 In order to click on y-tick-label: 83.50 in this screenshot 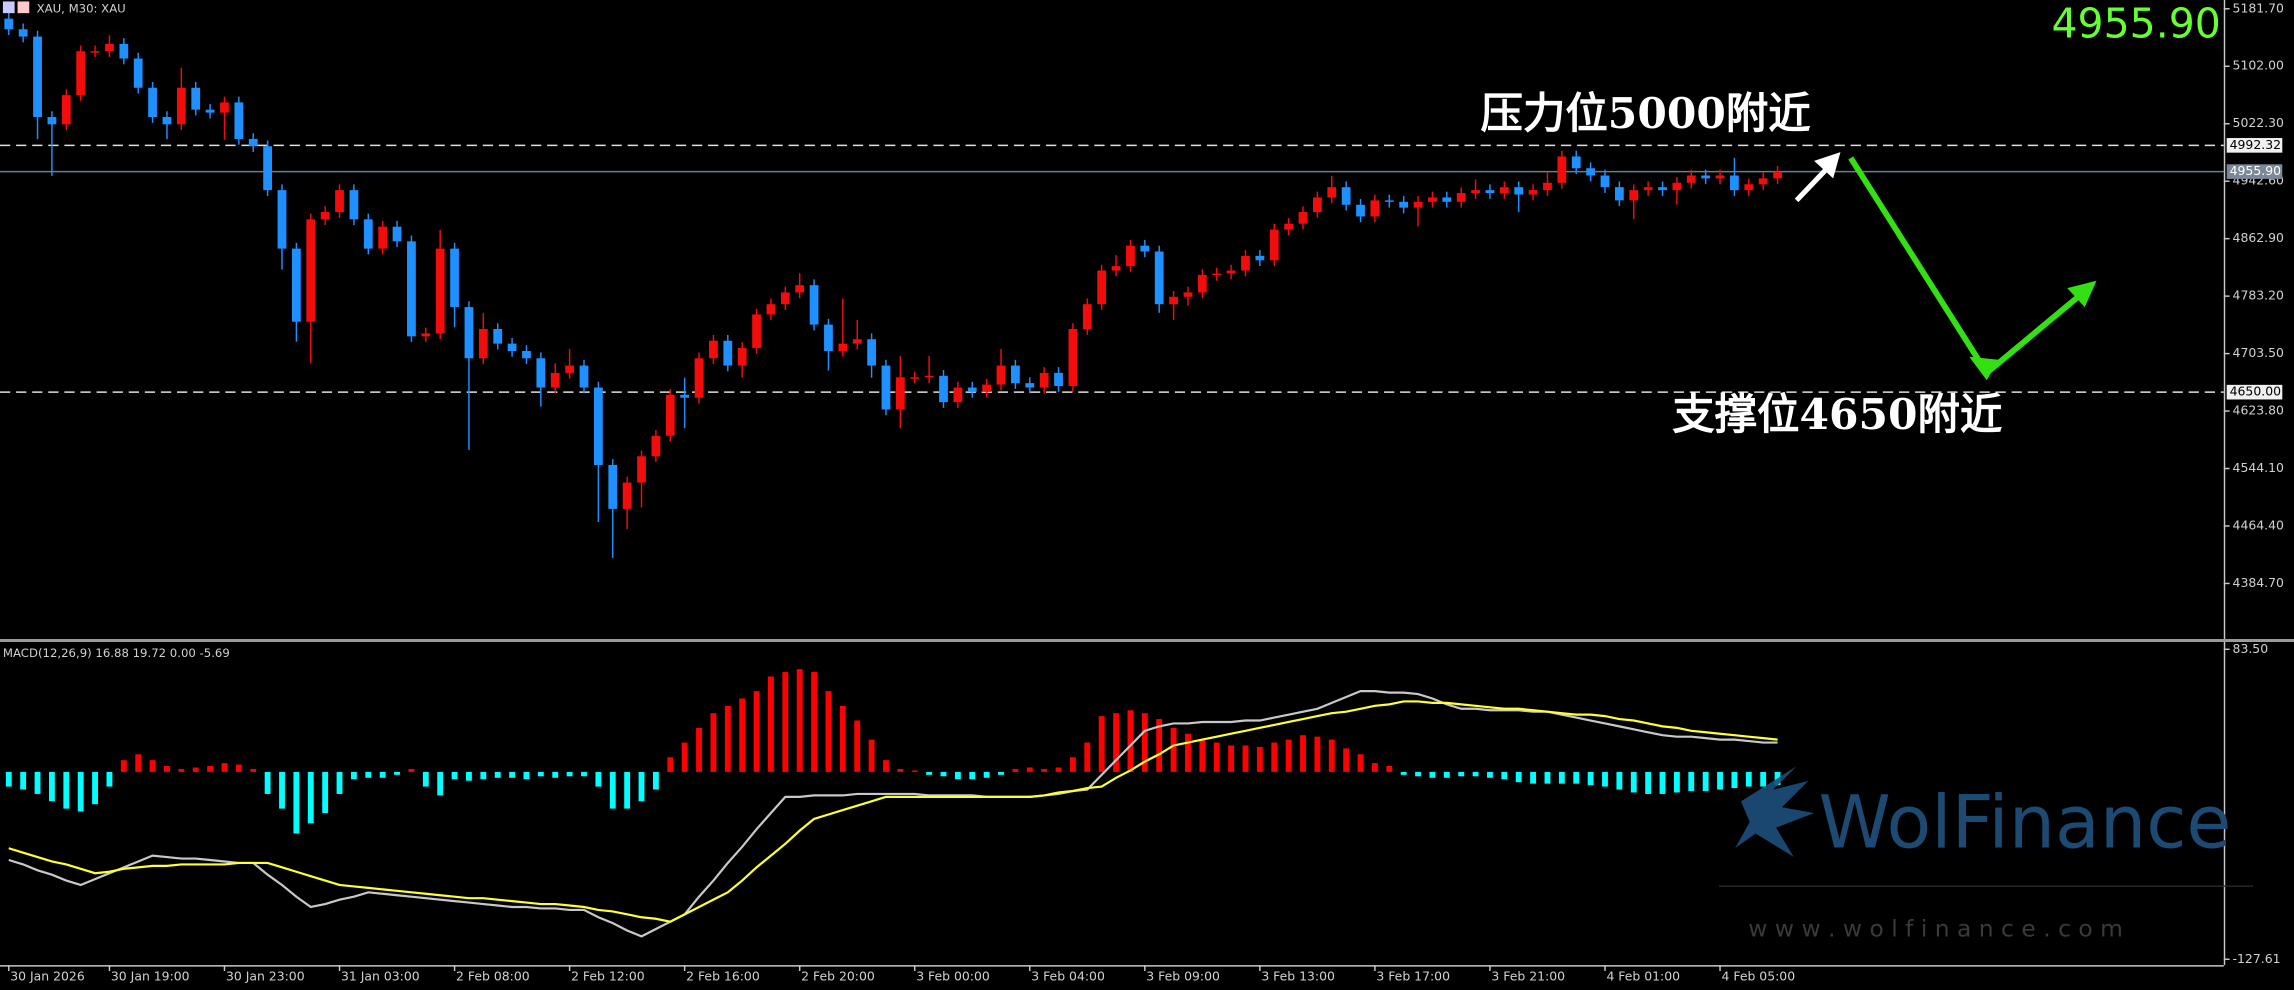, I will do `click(2251, 648)`.